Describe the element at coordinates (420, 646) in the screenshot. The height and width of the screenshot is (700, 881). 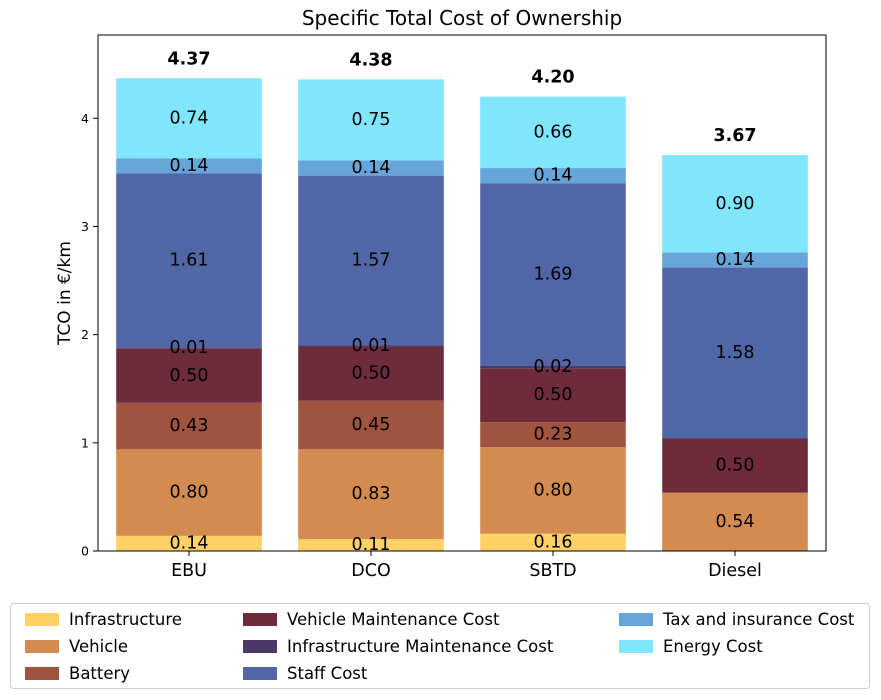
I see `legend-label: Infrastructure Maintenance Cost` at that location.